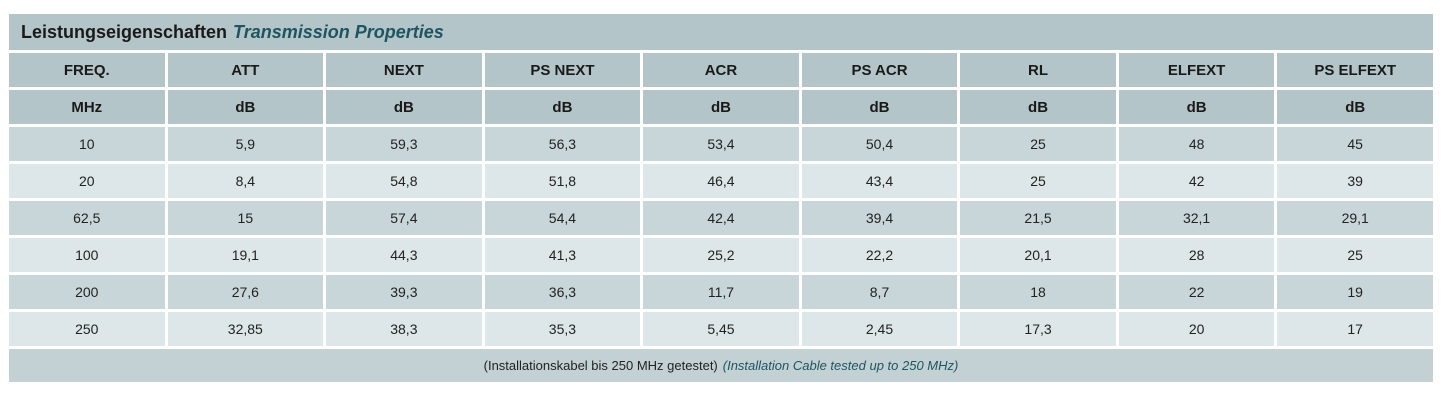  What do you see at coordinates (1355, 329) in the screenshot?
I see `table-cell: 17` at bounding box center [1355, 329].